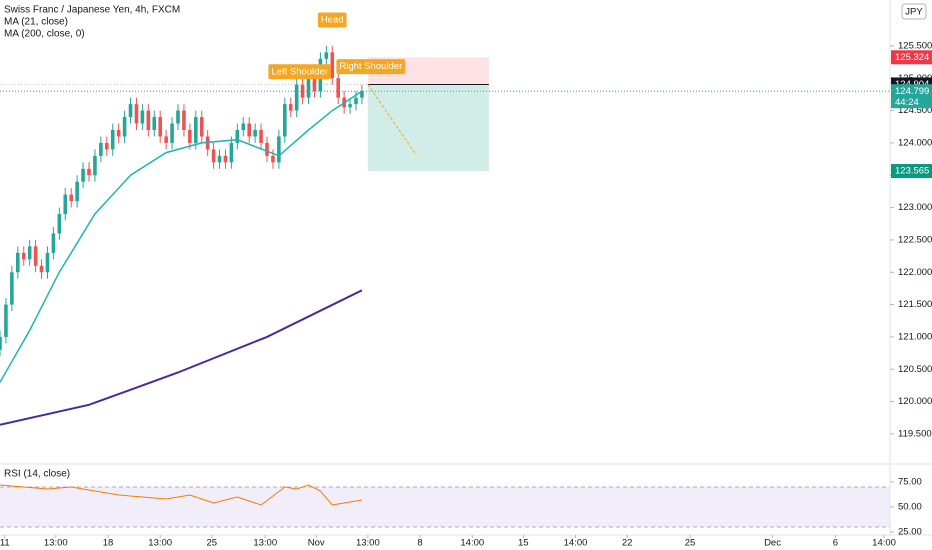  I want to click on target-zone, so click(428, 128).